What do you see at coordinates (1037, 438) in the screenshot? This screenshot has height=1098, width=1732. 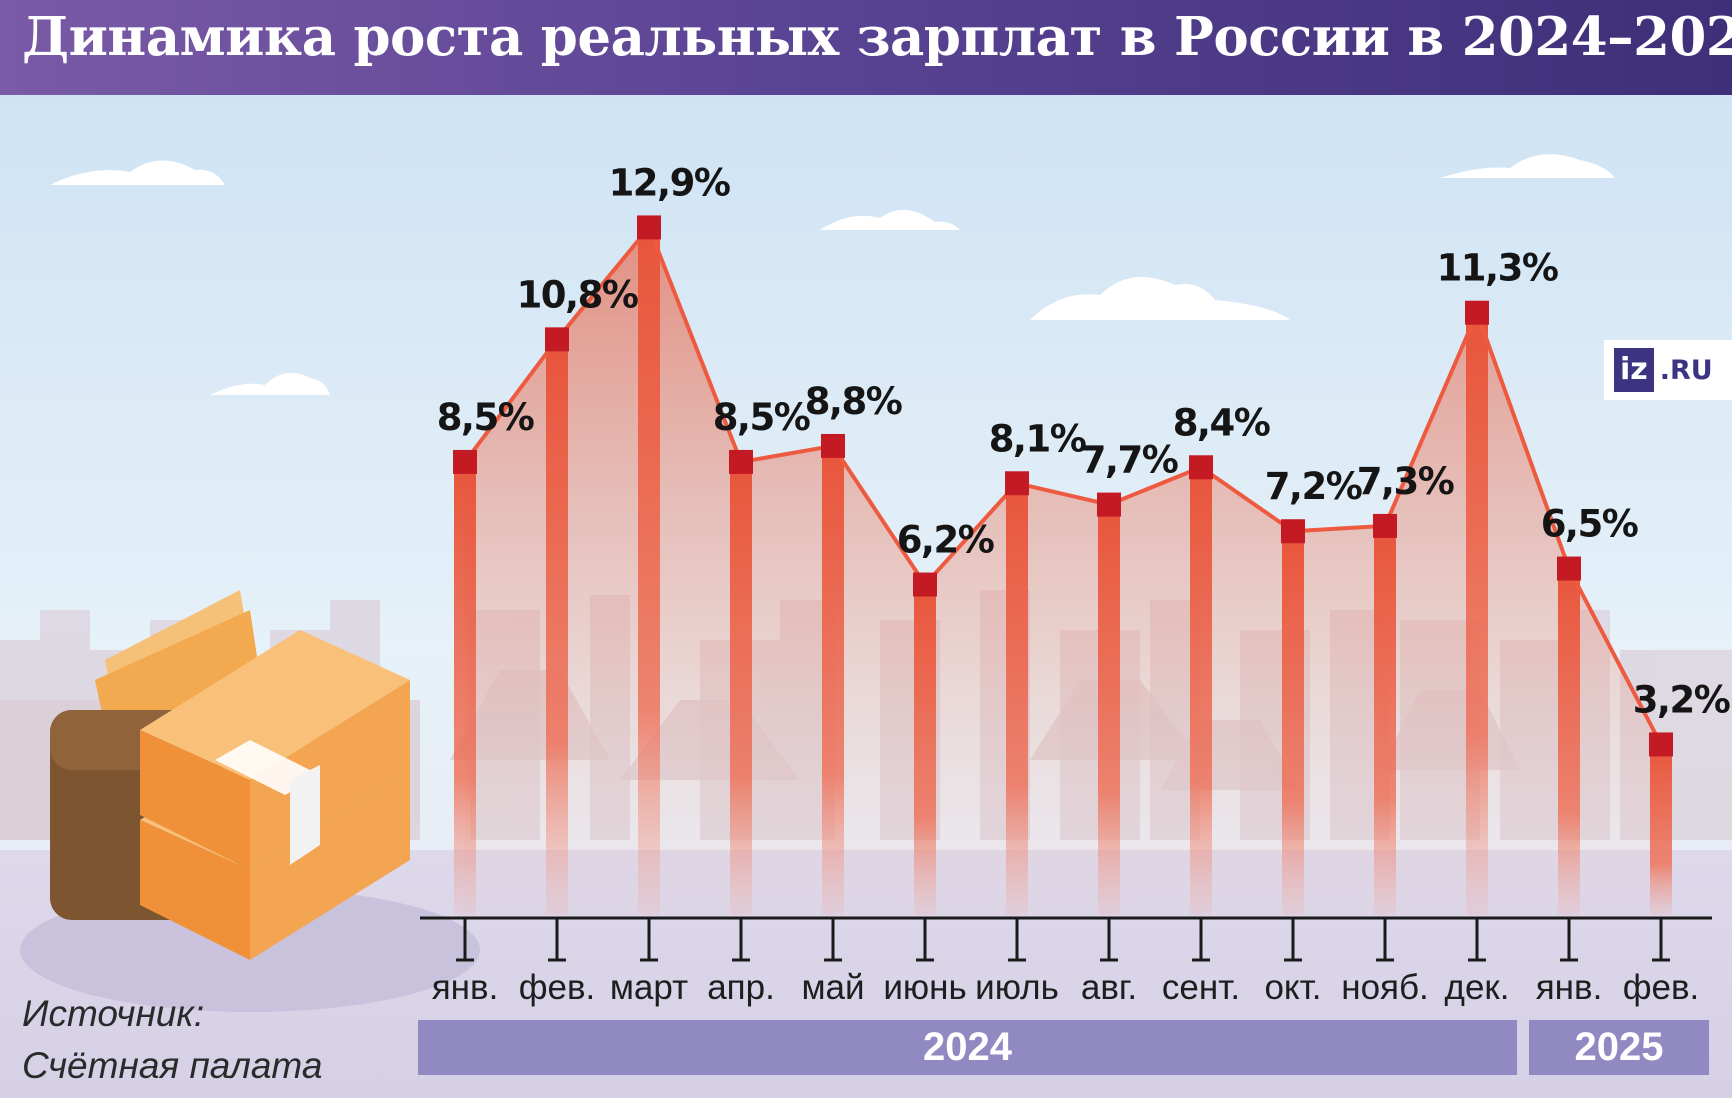 I see `value-label: 8,1%` at bounding box center [1037, 438].